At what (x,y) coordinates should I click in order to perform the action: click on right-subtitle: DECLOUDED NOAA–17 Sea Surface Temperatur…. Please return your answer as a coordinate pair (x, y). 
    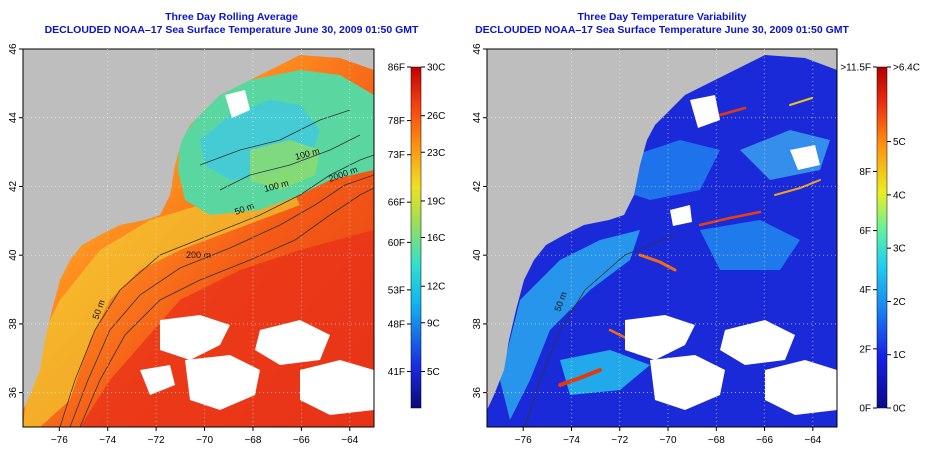
    Looking at the image, I should click on (662, 30).